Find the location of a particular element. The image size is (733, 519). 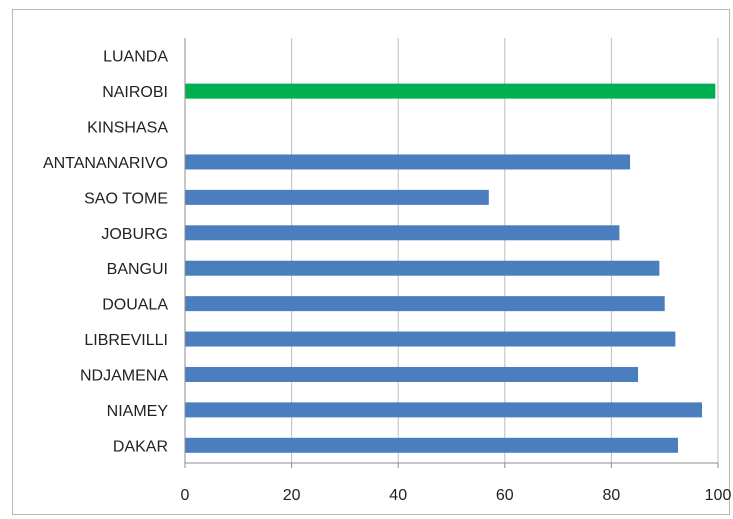

category-label: BANGUI is located at coordinates (137, 269).